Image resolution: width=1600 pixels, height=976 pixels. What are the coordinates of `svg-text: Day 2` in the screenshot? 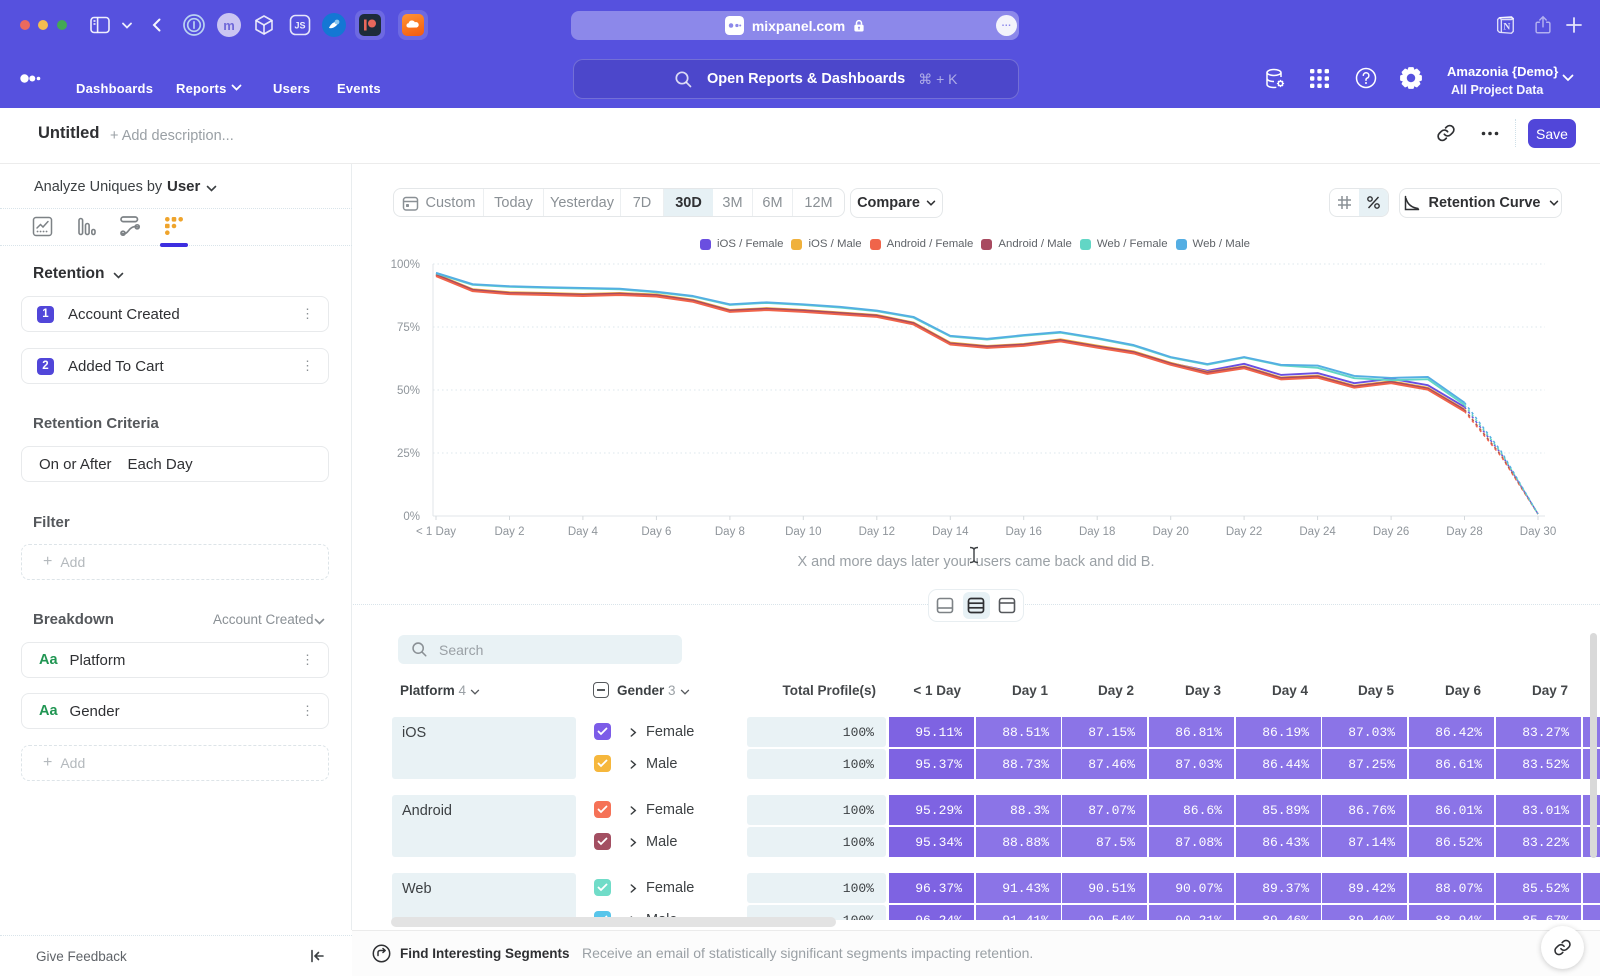 It's located at (509, 532).